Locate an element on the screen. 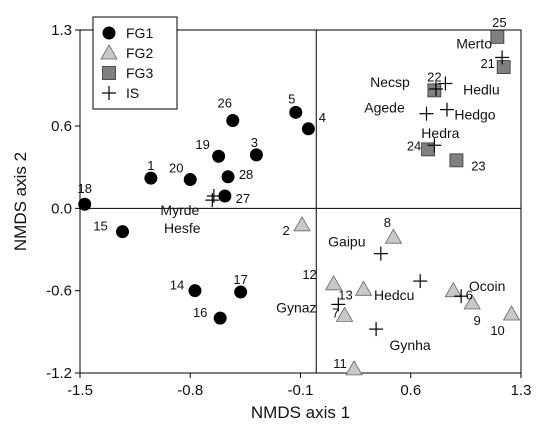 The image size is (550, 437). site-label: 13 is located at coordinates (345, 294).